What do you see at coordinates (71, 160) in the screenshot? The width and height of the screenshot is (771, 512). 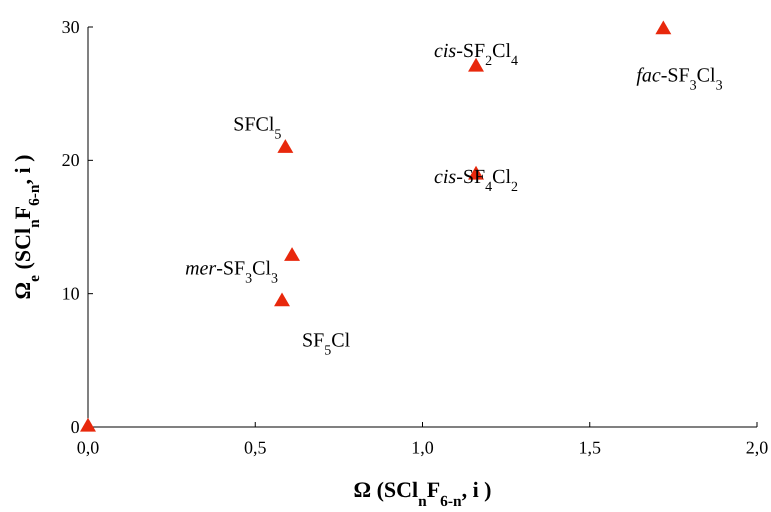 I see `y-tick-label: 20` at bounding box center [71, 160].